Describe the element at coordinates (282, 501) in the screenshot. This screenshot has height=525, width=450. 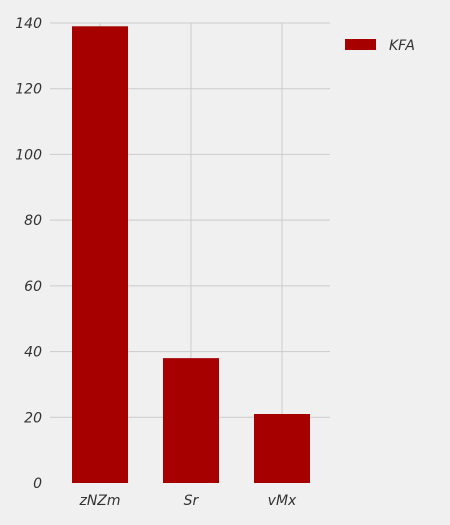
I see `x-tick-label: vMx` at that location.